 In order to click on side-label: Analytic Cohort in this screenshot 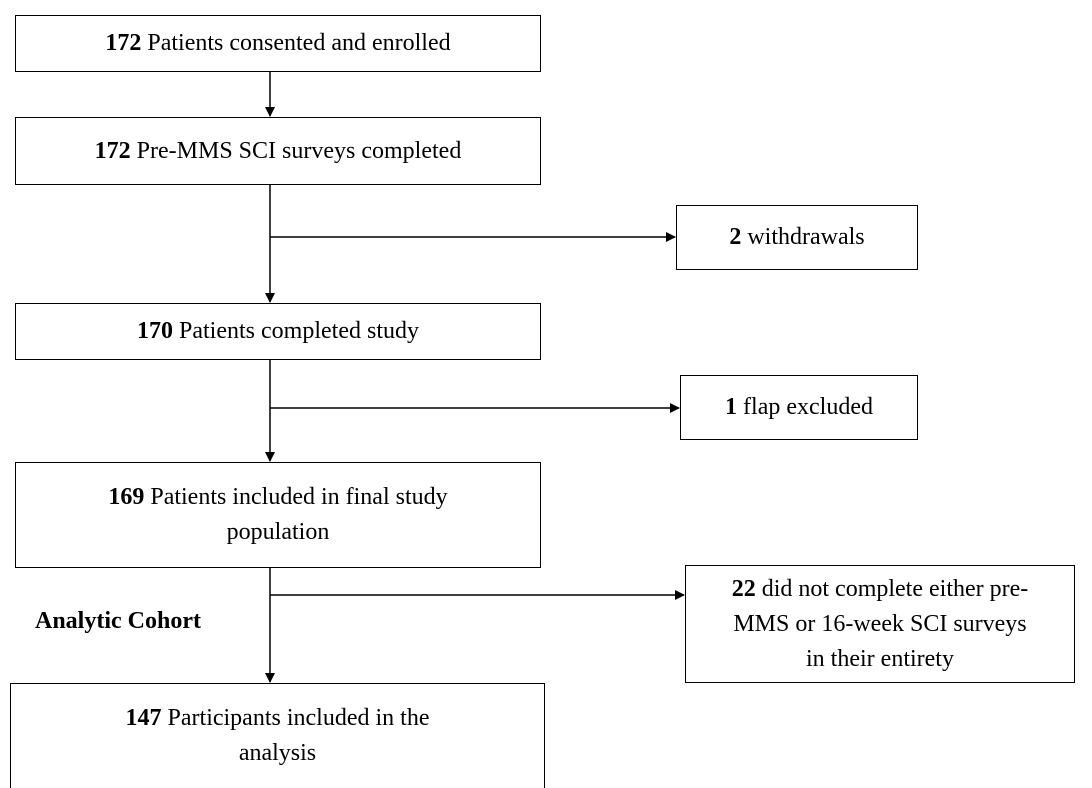, I will do `click(118, 621)`.